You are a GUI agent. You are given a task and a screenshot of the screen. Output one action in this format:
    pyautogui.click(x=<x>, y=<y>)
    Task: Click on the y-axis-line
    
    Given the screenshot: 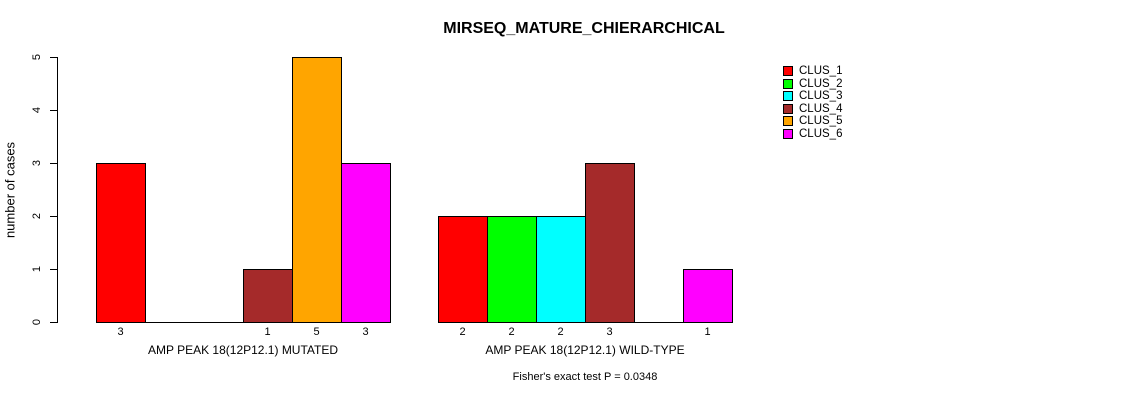 What is the action you would take?
    pyautogui.click(x=57, y=190)
    